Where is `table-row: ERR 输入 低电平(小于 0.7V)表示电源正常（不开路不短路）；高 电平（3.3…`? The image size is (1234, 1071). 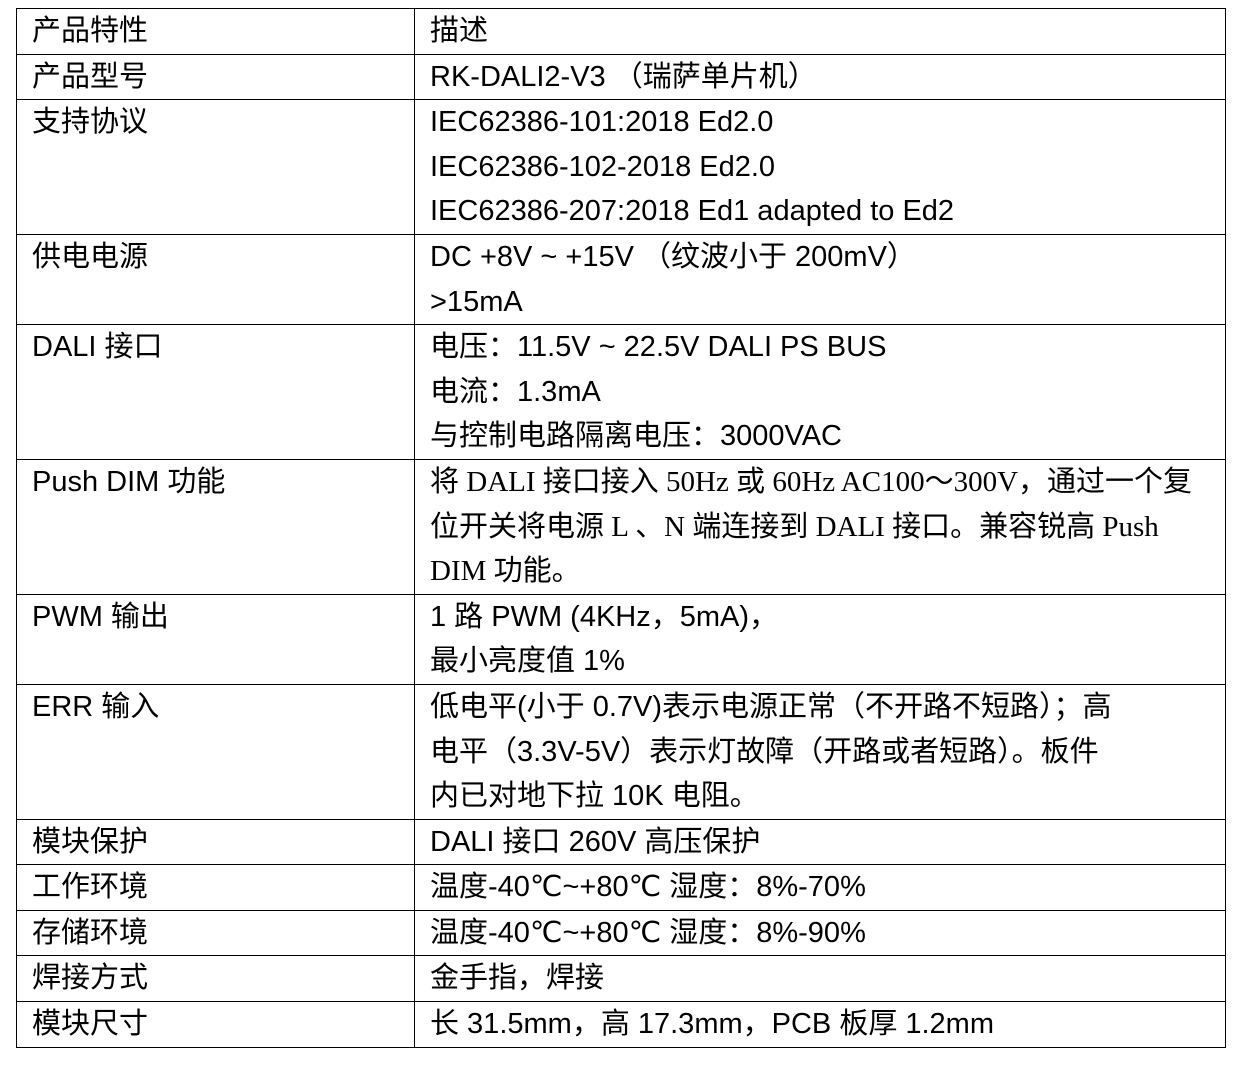
table-row: ERR 输入 低电平(小于 0.7V)表示电源正常（不开路不短路）；高 电平（3.3… is located at coordinates (621, 751).